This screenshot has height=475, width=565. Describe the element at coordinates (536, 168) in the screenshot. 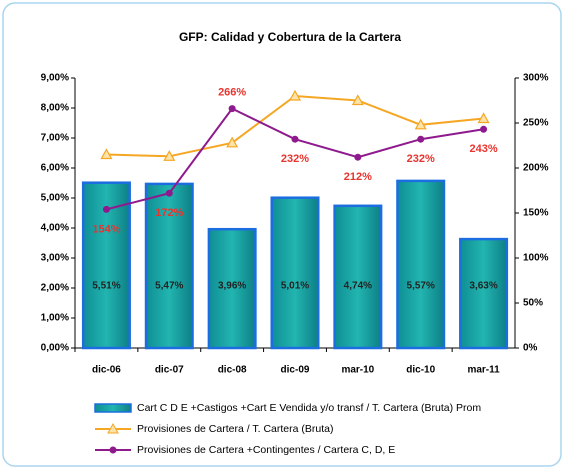

I see `y2-tick-label: 200%` at that location.